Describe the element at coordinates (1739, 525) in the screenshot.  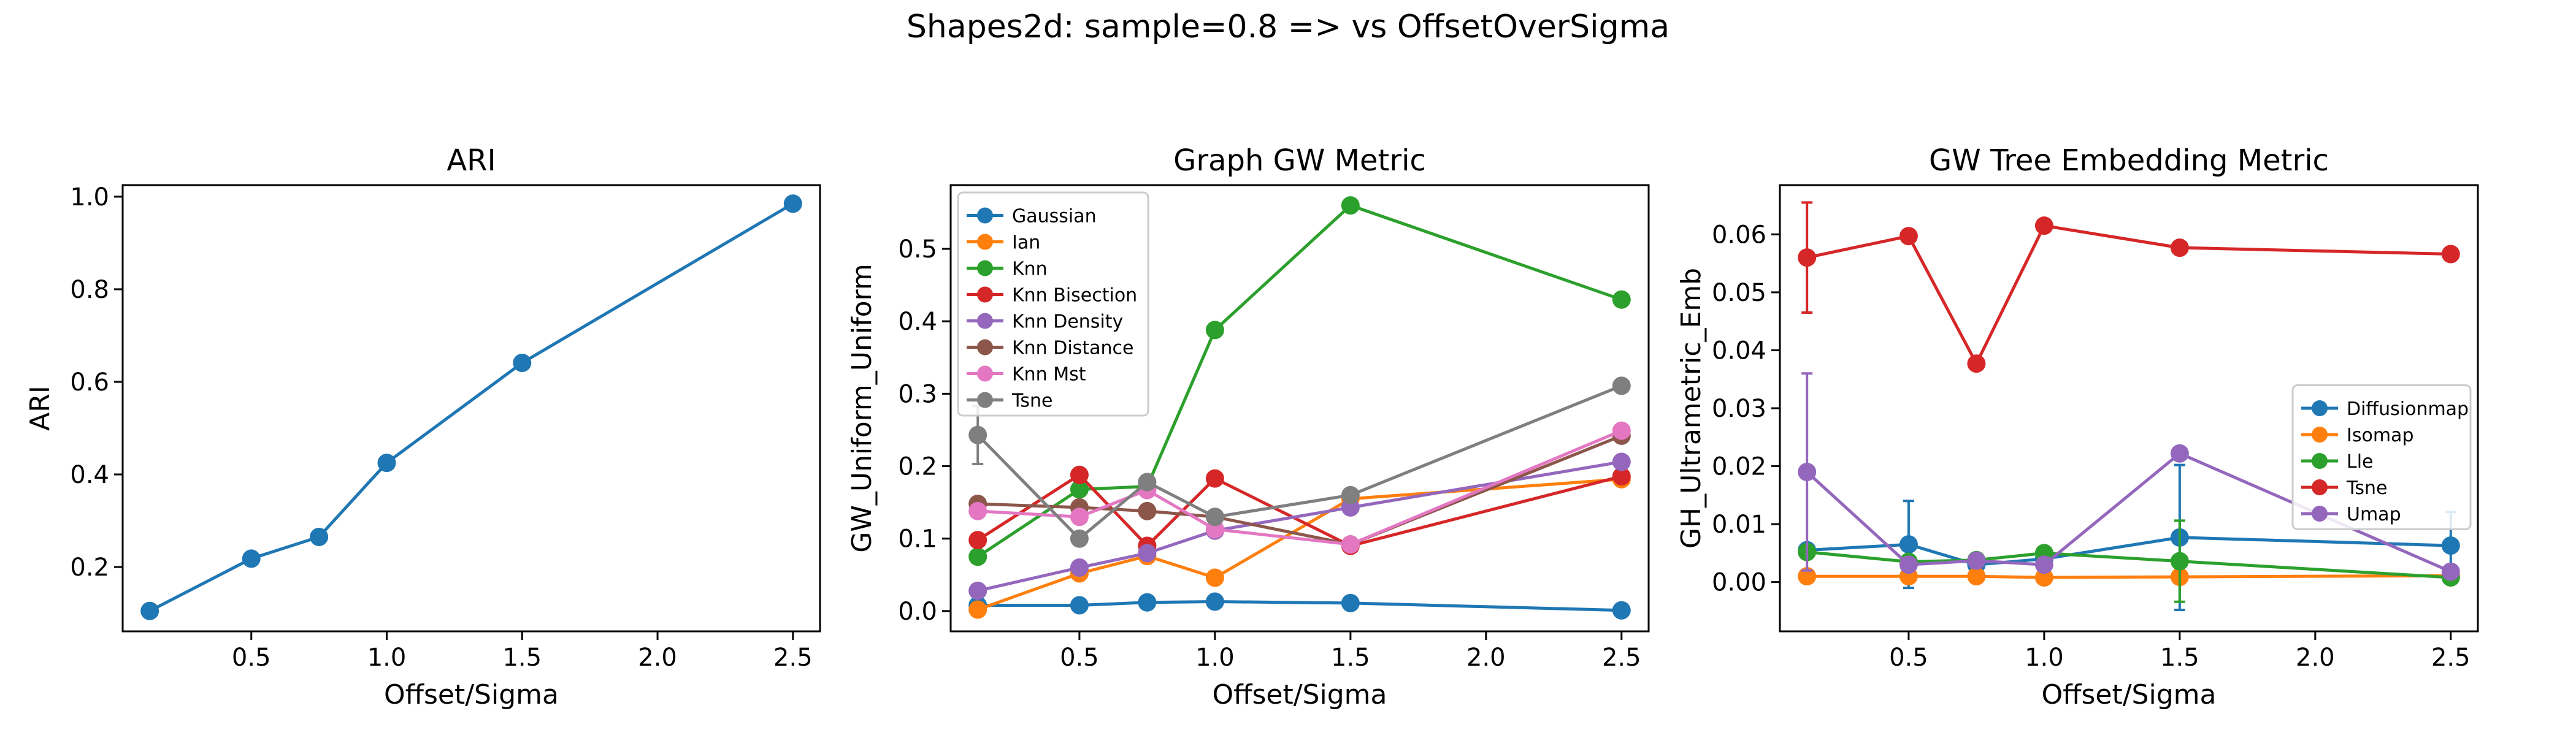
I see `y-tick-label: 0.01` at that location.